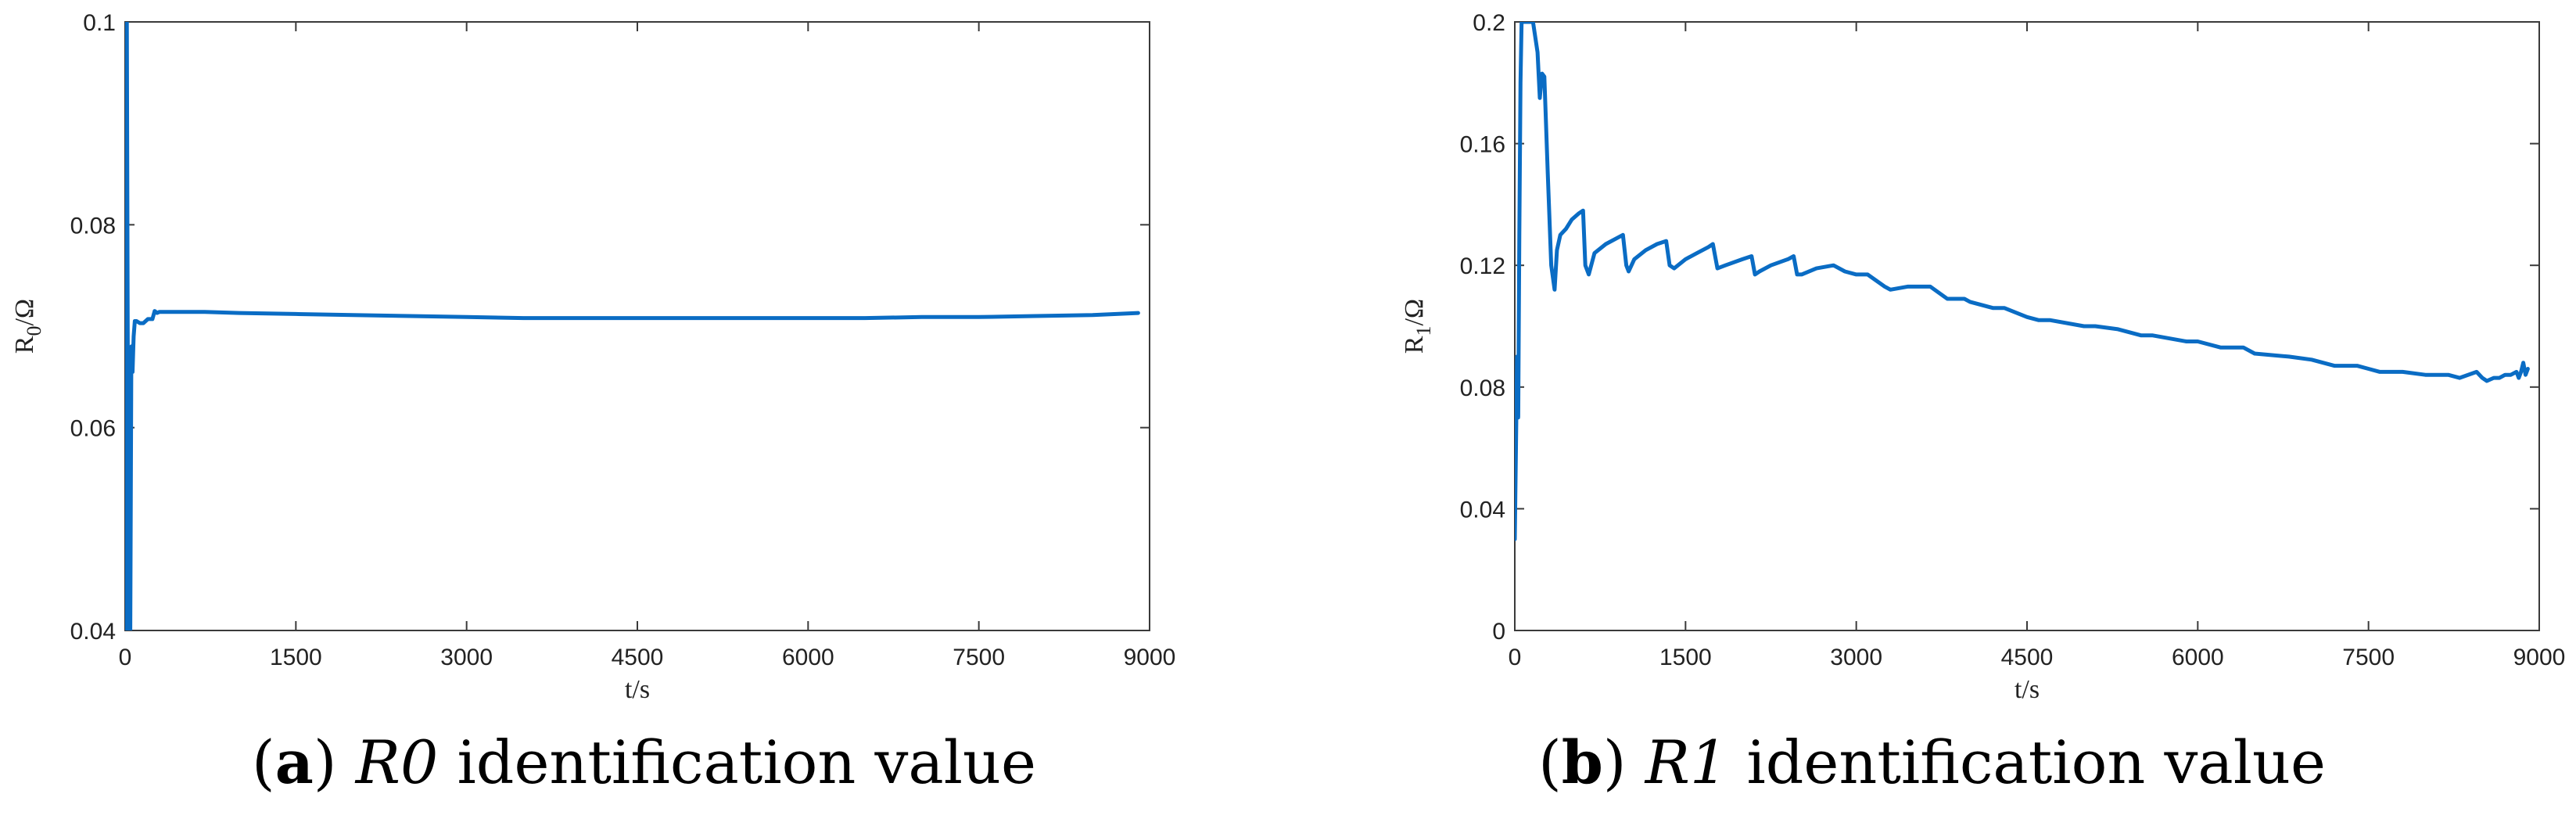  Describe the element at coordinates (1498, 632) in the screenshot. I see `y-tick-label: 0` at that location.